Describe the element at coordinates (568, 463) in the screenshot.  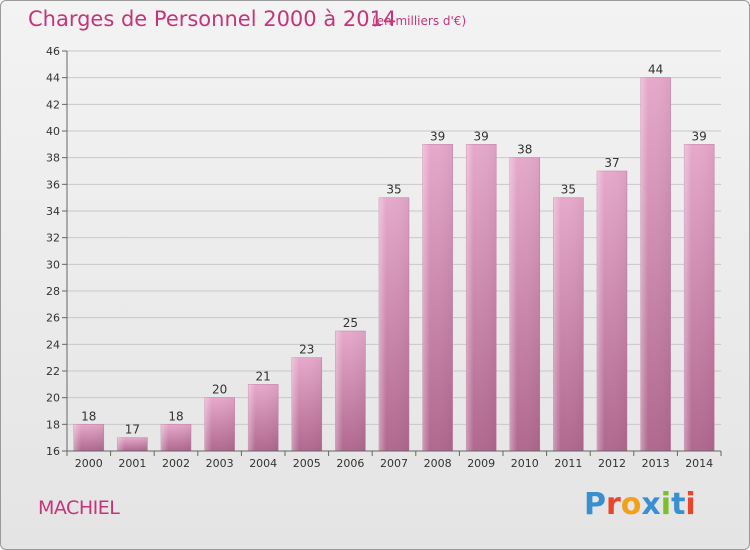
I see `x-tick-label: 2011` at that location.